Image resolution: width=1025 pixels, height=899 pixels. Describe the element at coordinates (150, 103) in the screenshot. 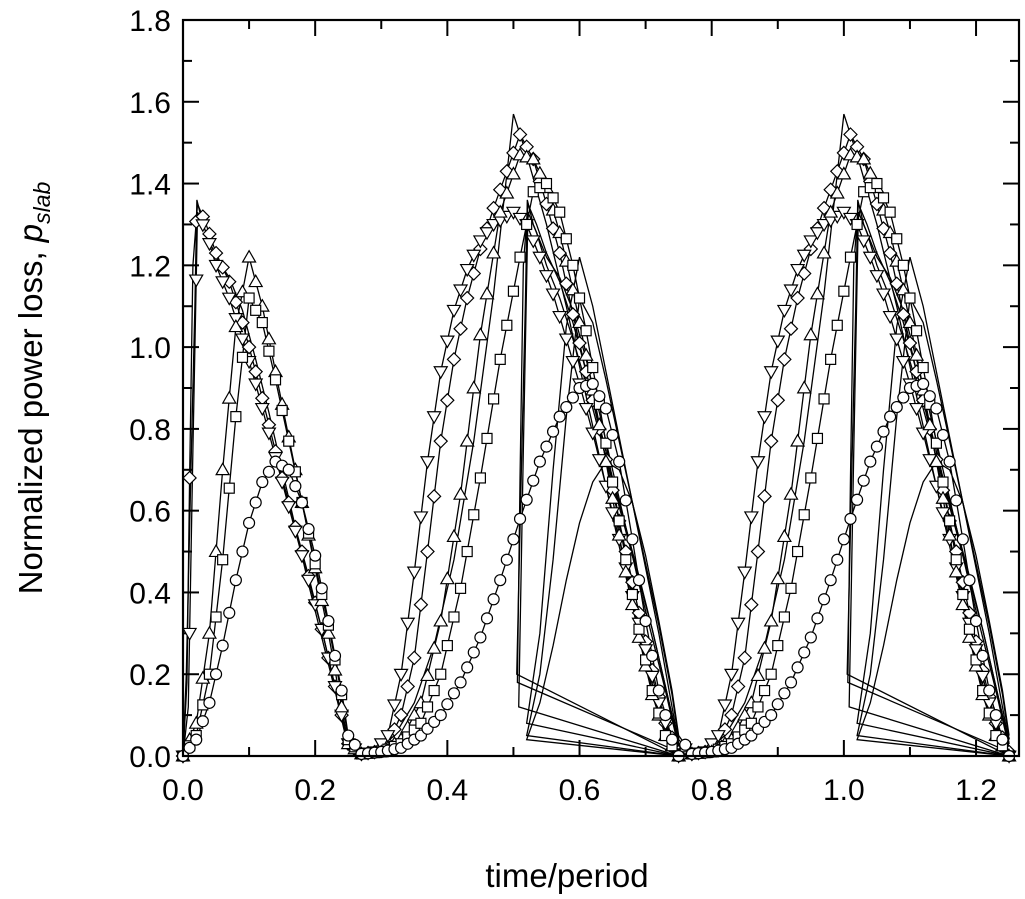

I see `y-tick-label: 1.6` at that location.